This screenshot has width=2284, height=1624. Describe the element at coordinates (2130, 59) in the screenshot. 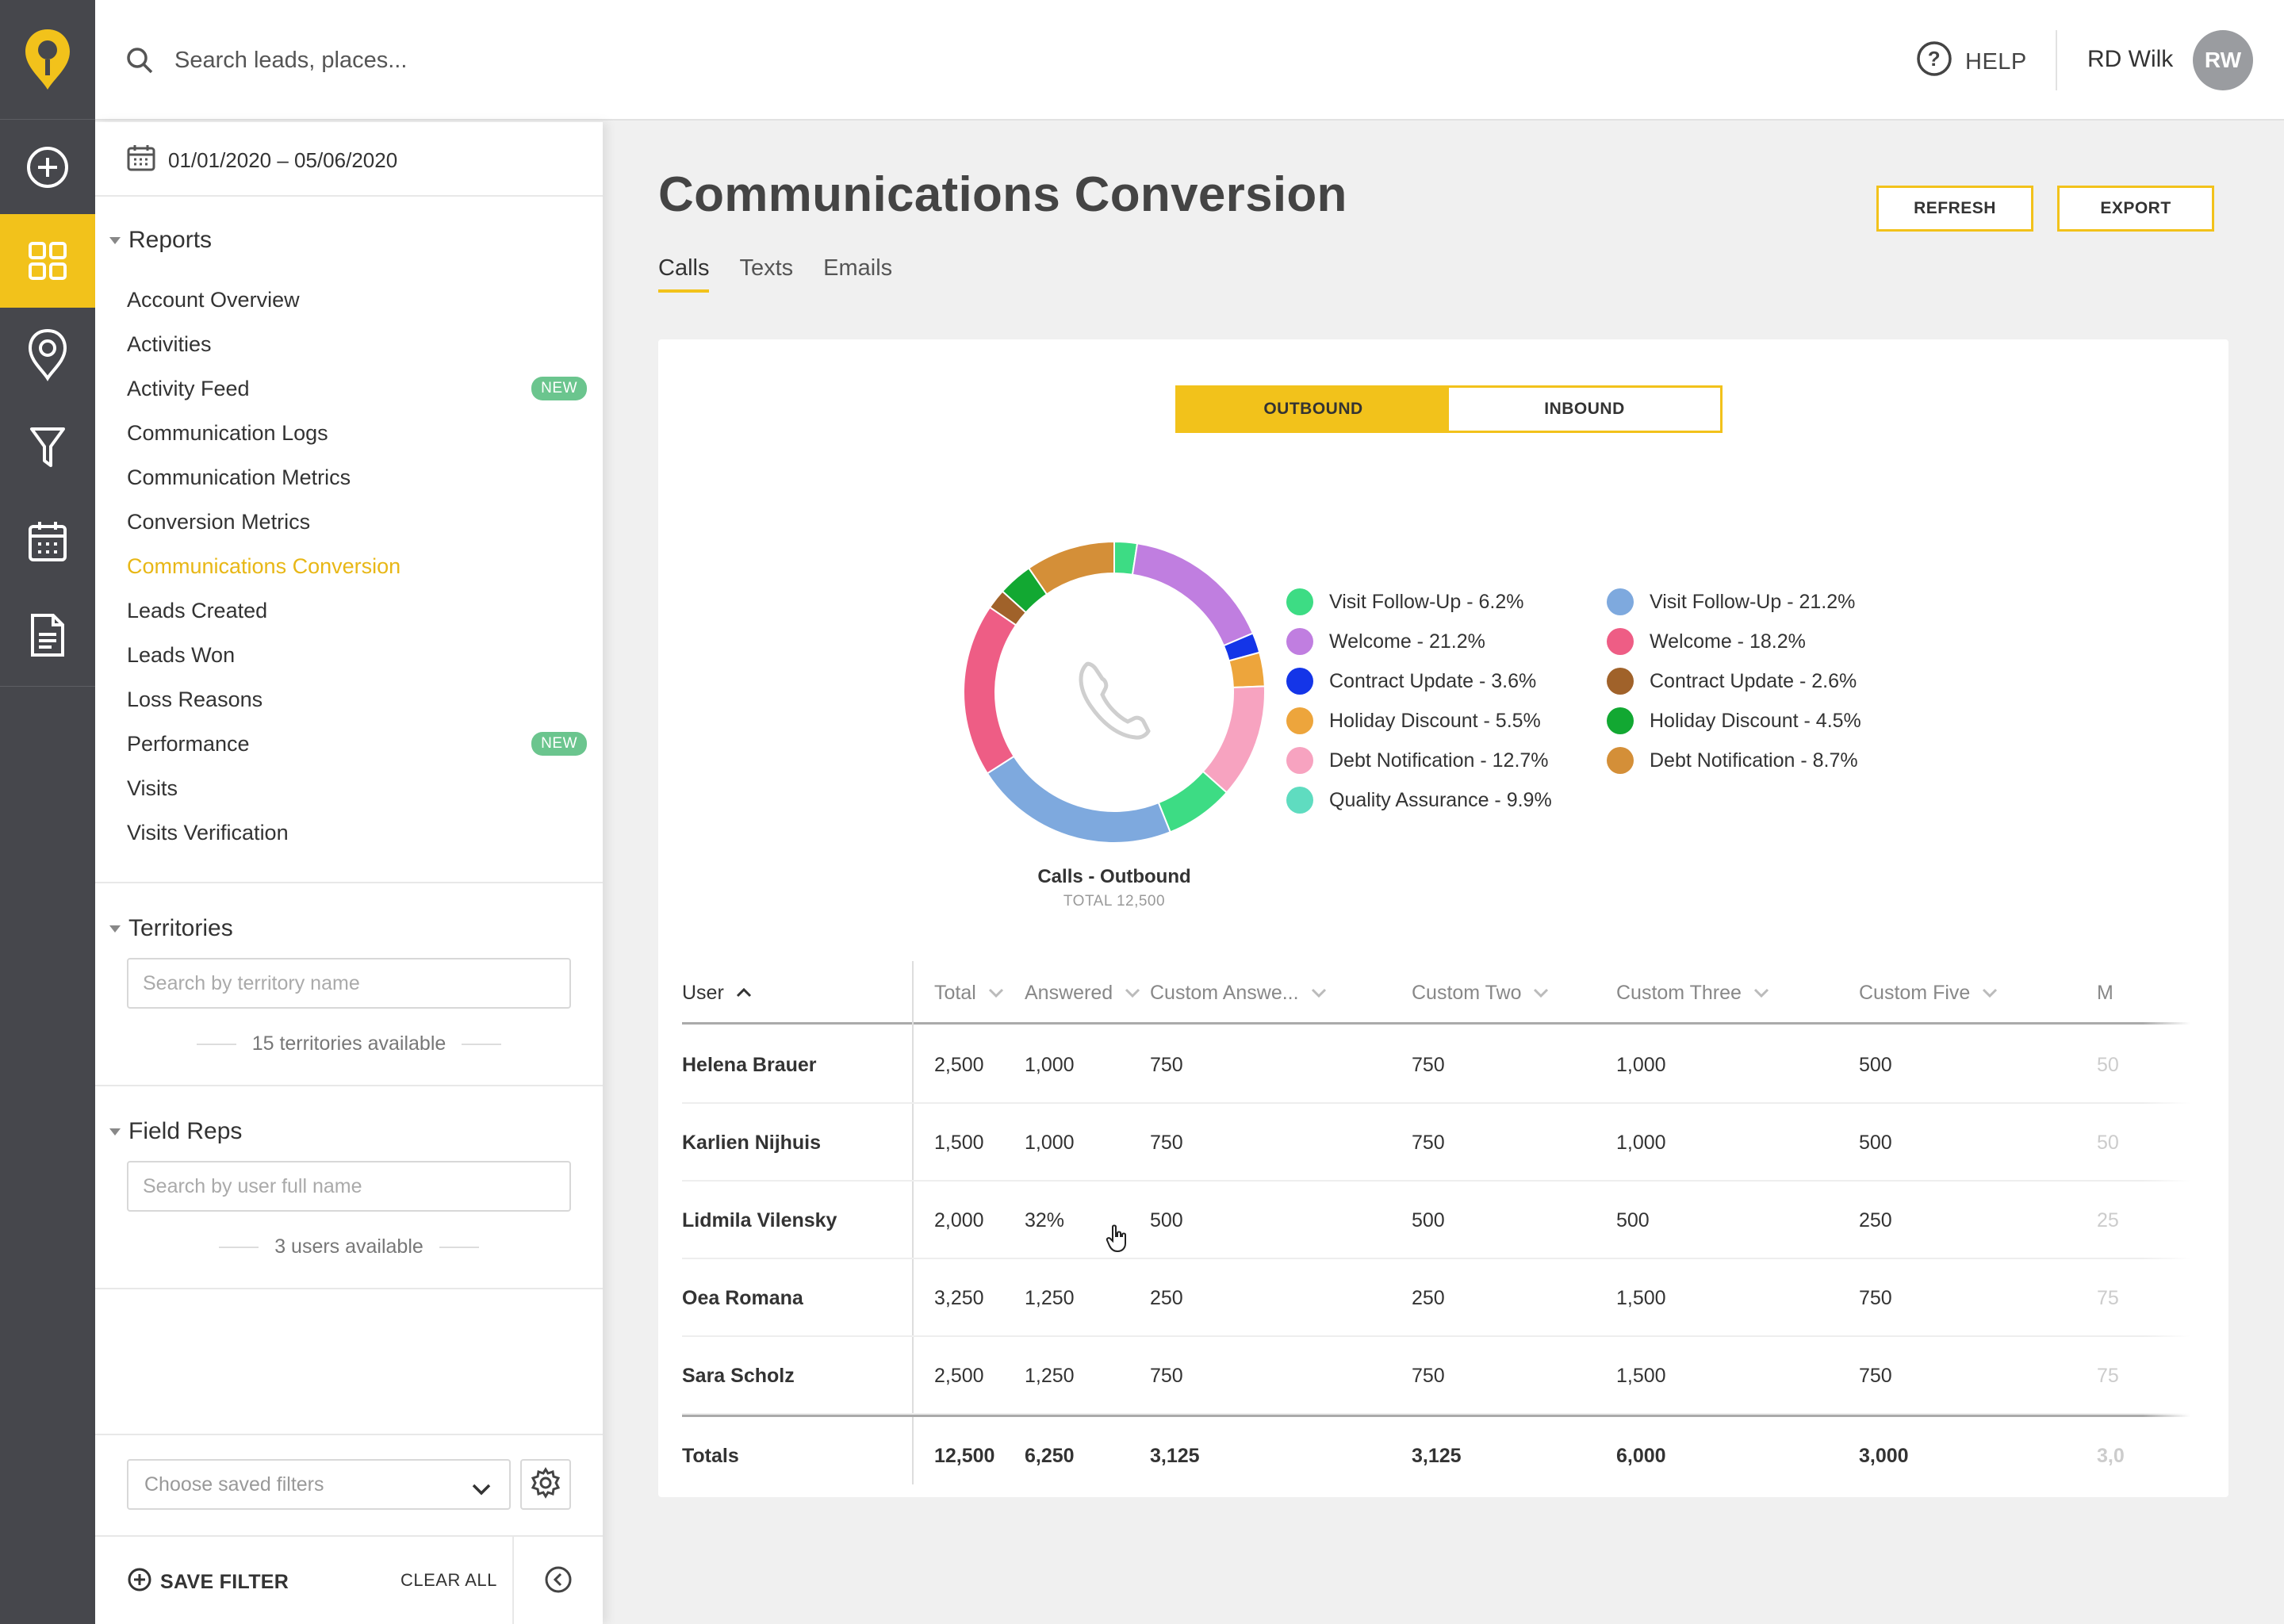

I see `user-name: RD Wilk` at that location.